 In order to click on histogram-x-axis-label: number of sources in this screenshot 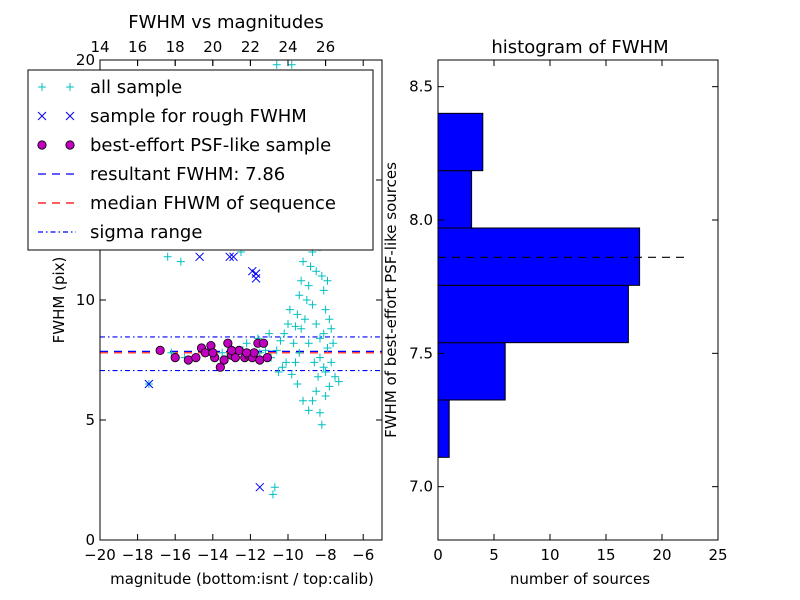, I will do `click(580, 579)`.